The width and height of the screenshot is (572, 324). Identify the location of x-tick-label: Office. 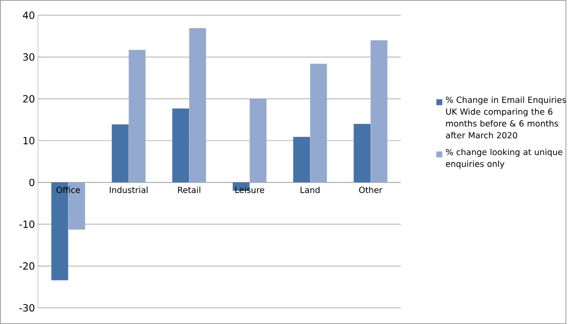
(68, 190).